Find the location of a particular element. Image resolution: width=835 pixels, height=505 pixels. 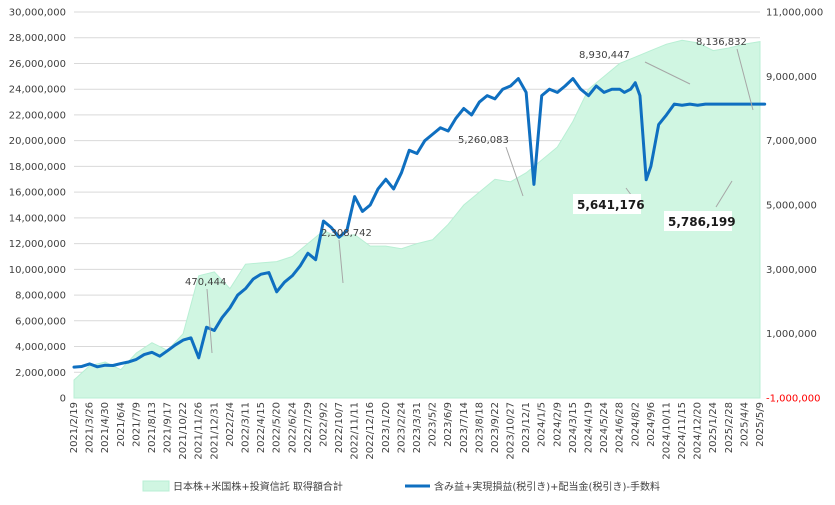

x-axis-tick-label: 2022/10/7 is located at coordinates (339, 427).